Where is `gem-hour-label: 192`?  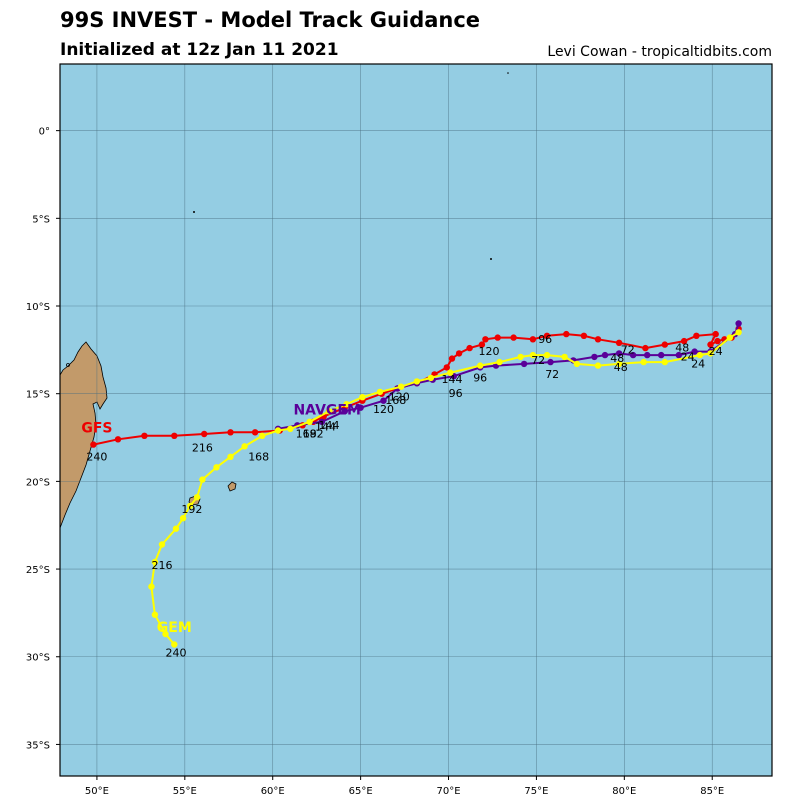 gem-hour-label: 192 is located at coordinates (191, 509).